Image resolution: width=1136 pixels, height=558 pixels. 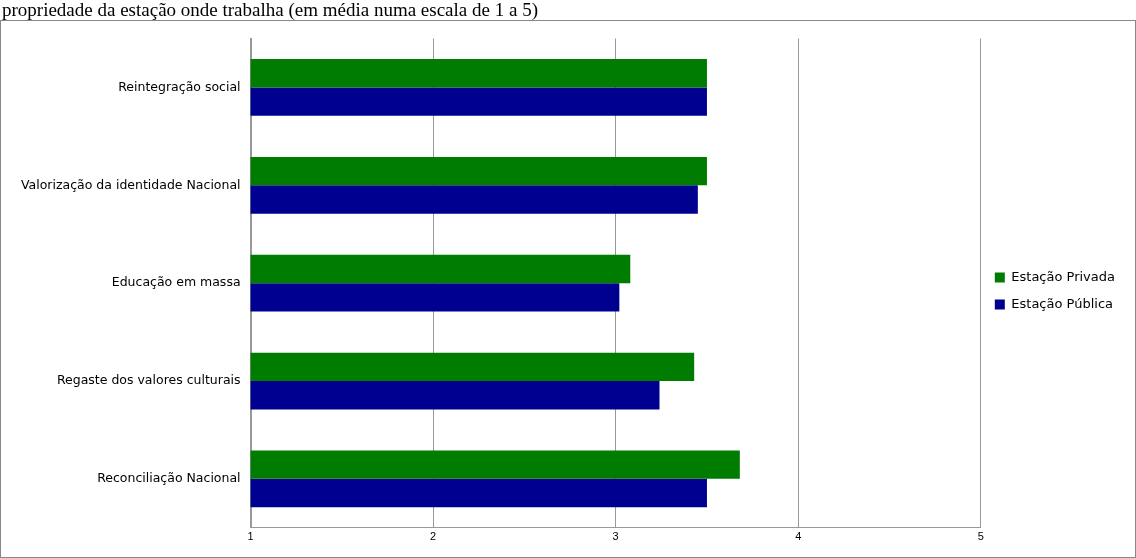 What do you see at coordinates (1062, 303) in the screenshot?
I see `legend-label: Estação Pública` at bounding box center [1062, 303].